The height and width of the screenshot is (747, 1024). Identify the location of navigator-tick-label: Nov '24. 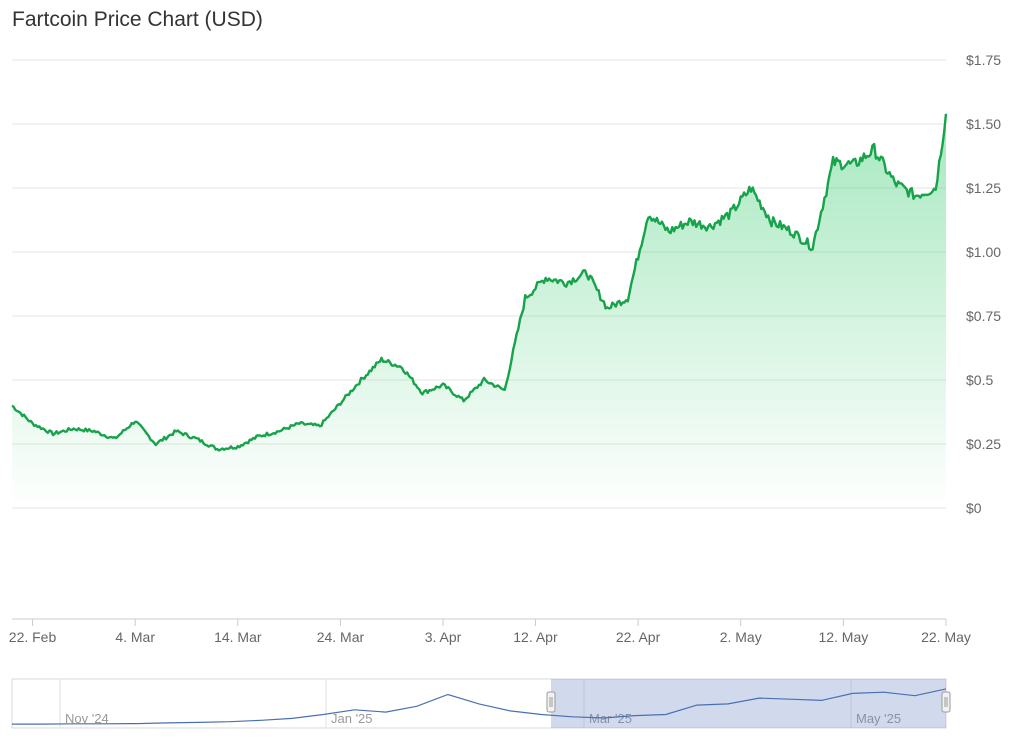
(87, 718).